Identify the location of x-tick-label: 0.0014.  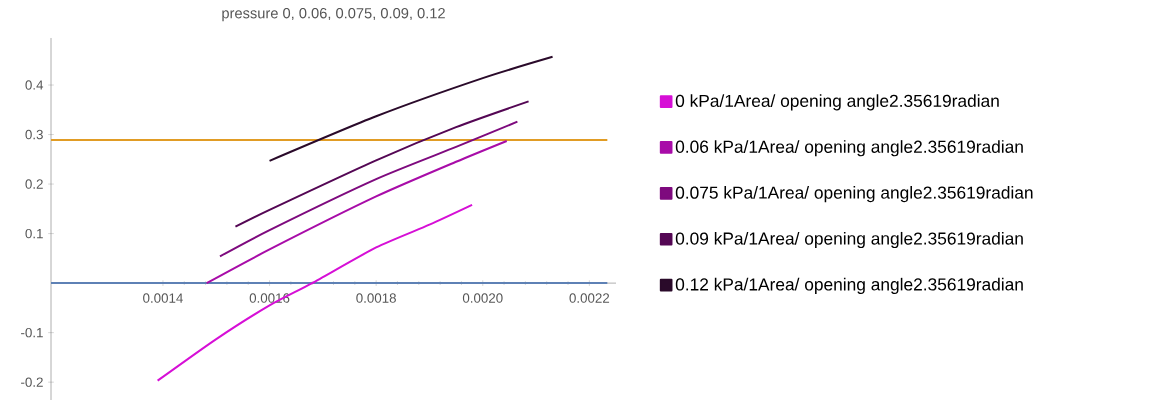
(163, 298).